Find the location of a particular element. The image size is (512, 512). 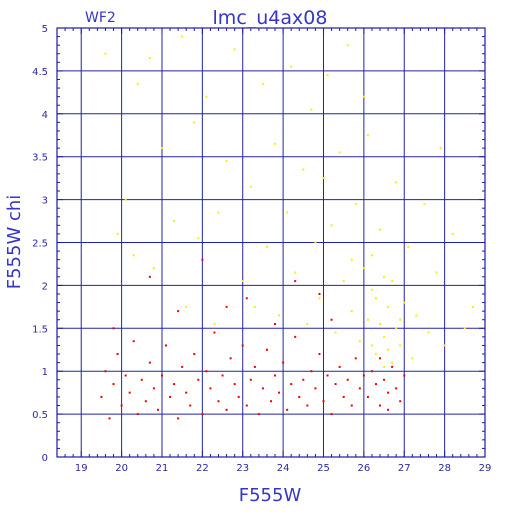

chart-title: lmc_u4ax08 is located at coordinates (270, 18).